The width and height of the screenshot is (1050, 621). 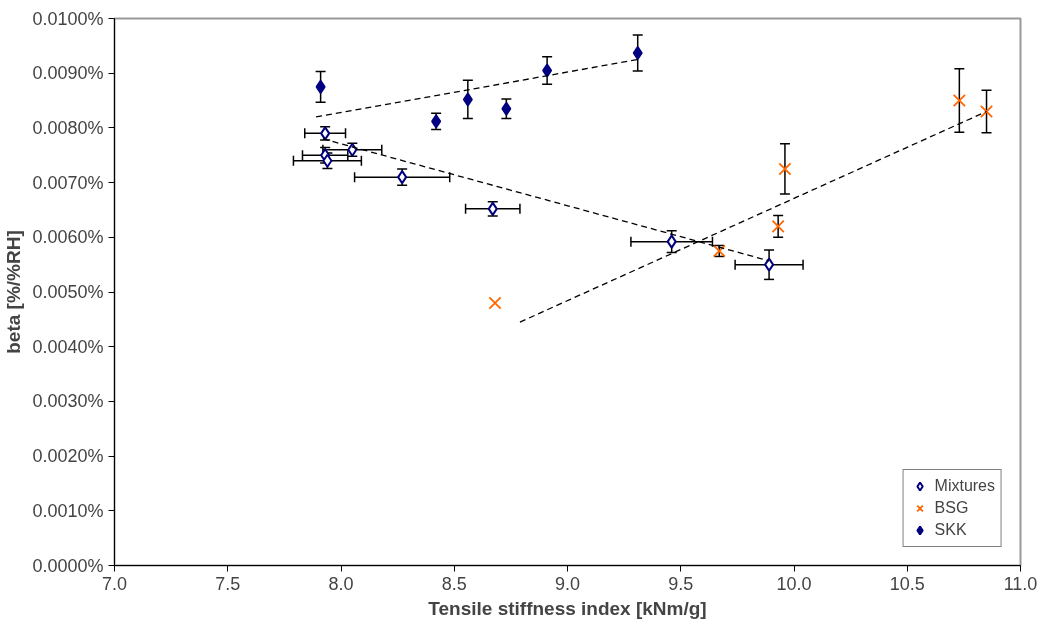 I want to click on y-tick-label: 0.0010%, so click(x=68, y=510).